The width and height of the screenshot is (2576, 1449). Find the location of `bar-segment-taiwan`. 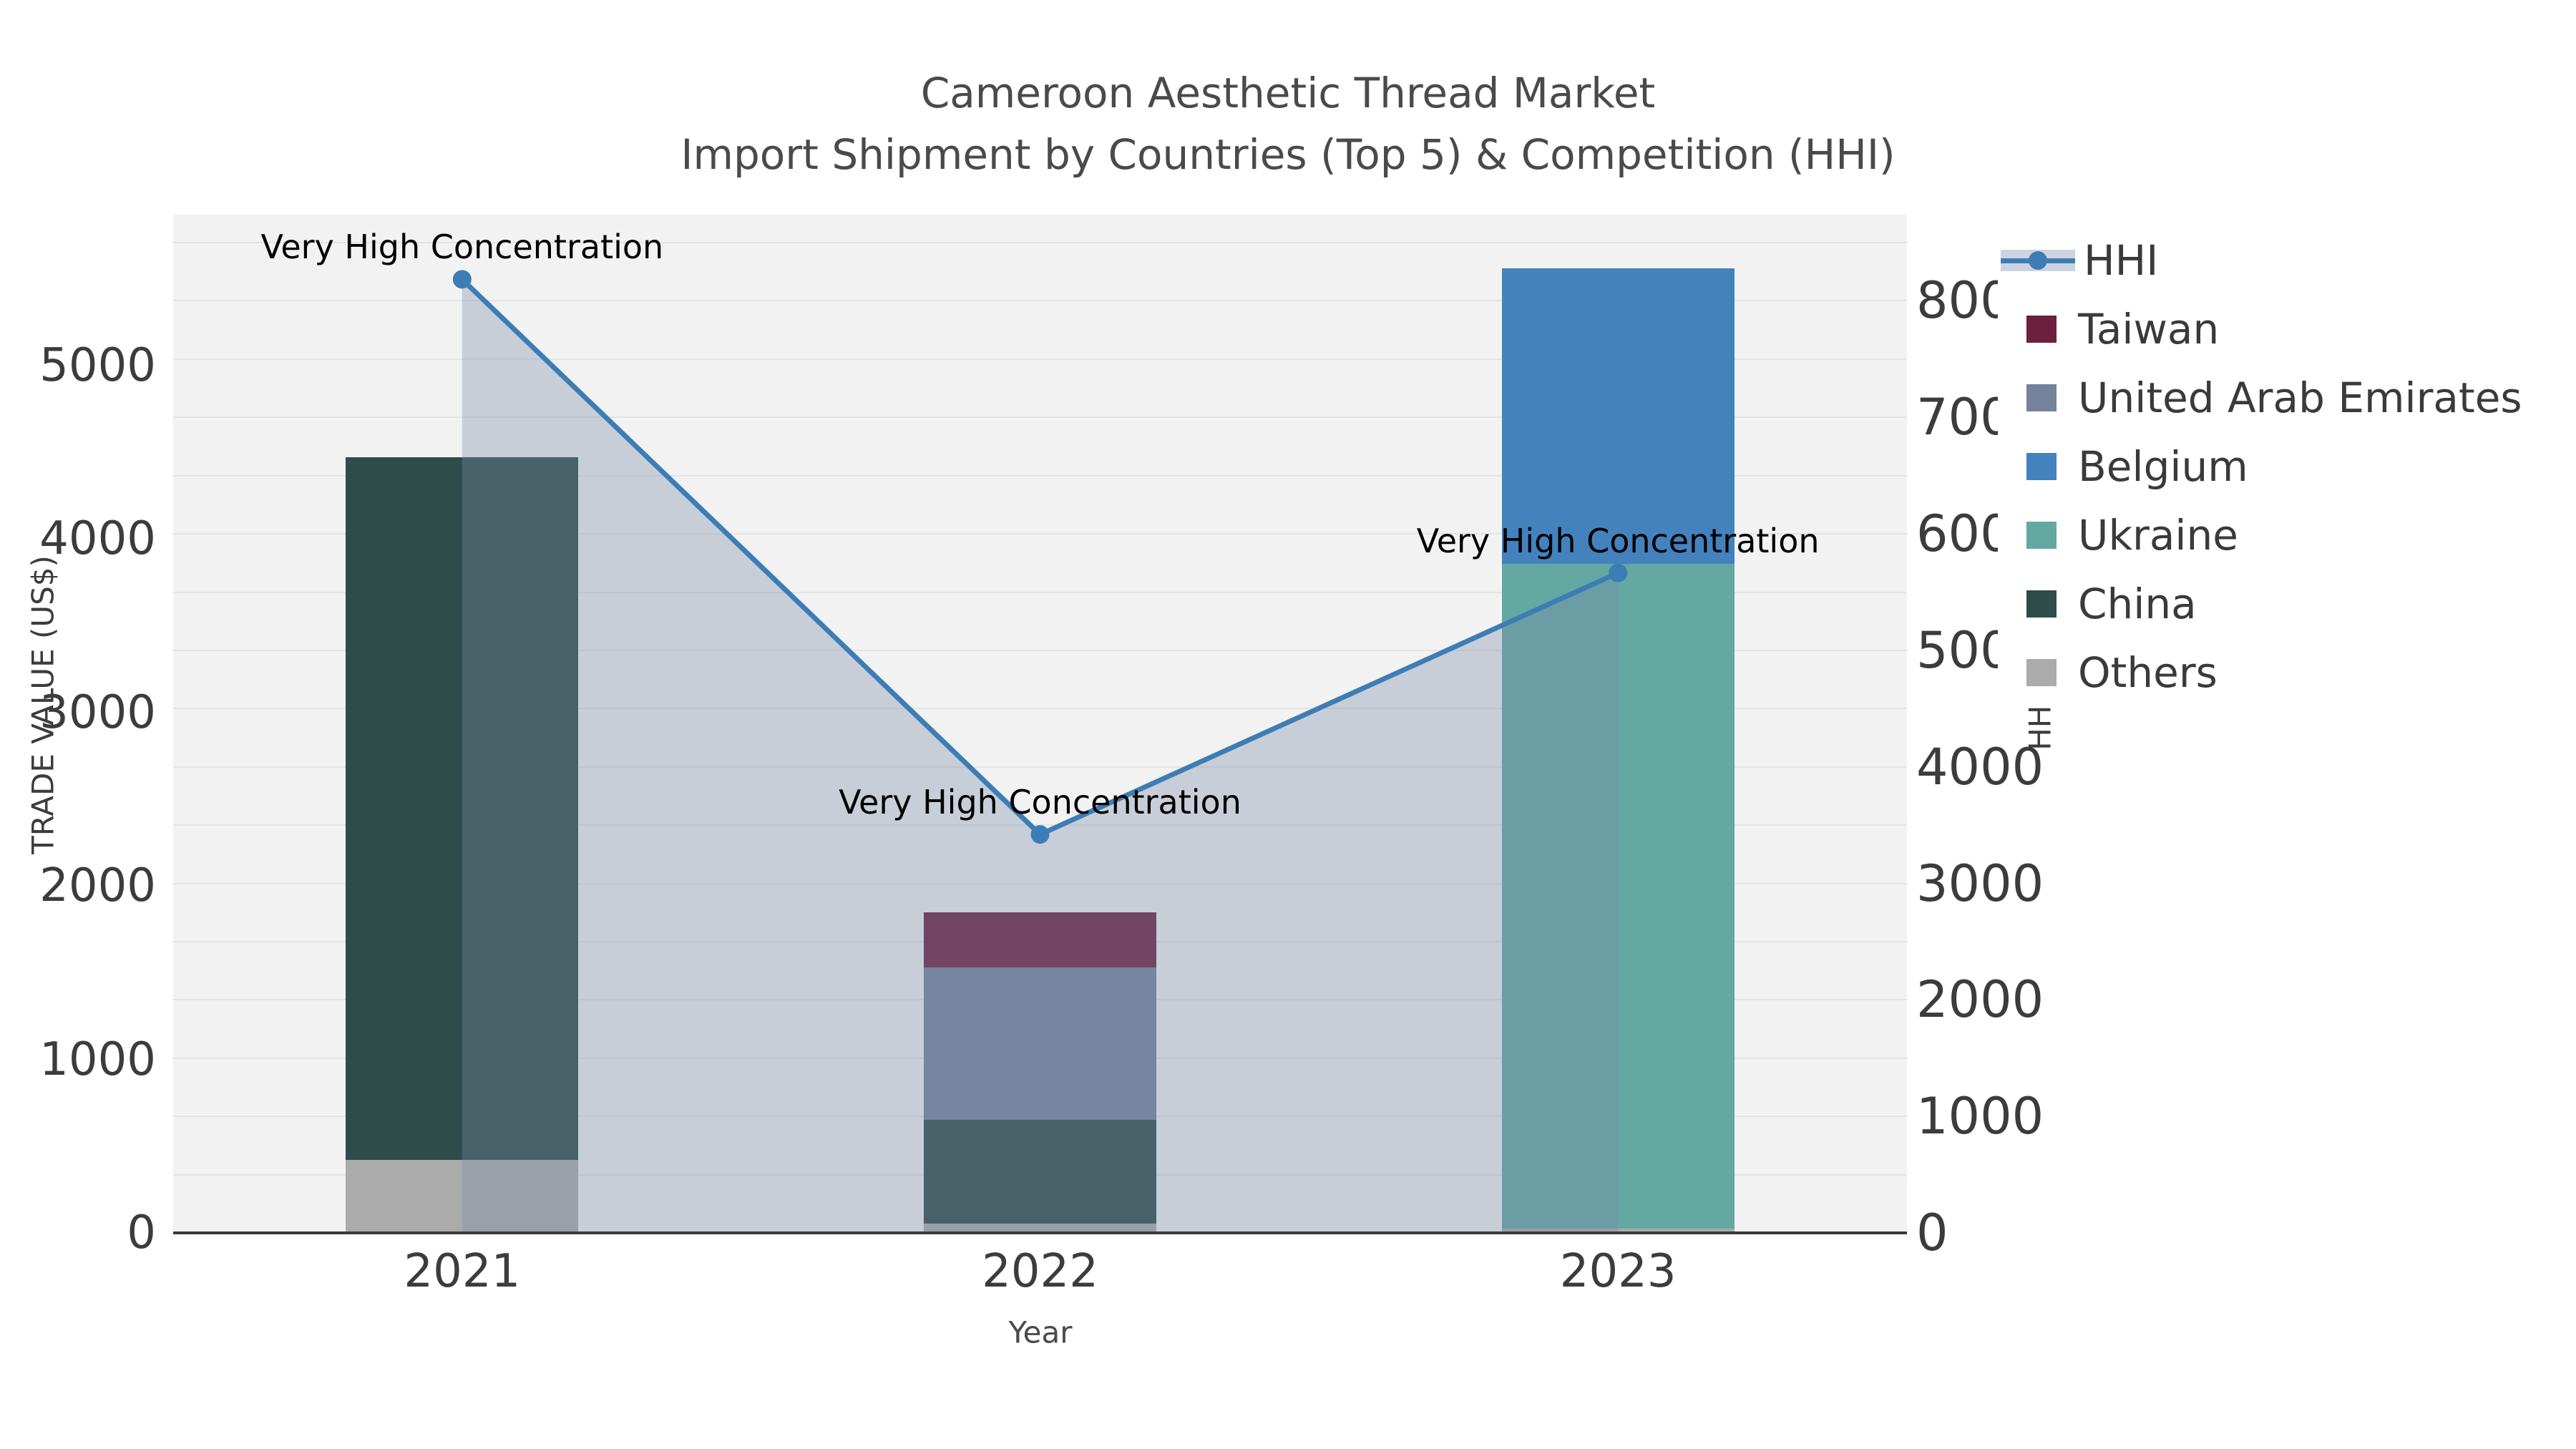

bar-segment-taiwan is located at coordinates (1040, 940).